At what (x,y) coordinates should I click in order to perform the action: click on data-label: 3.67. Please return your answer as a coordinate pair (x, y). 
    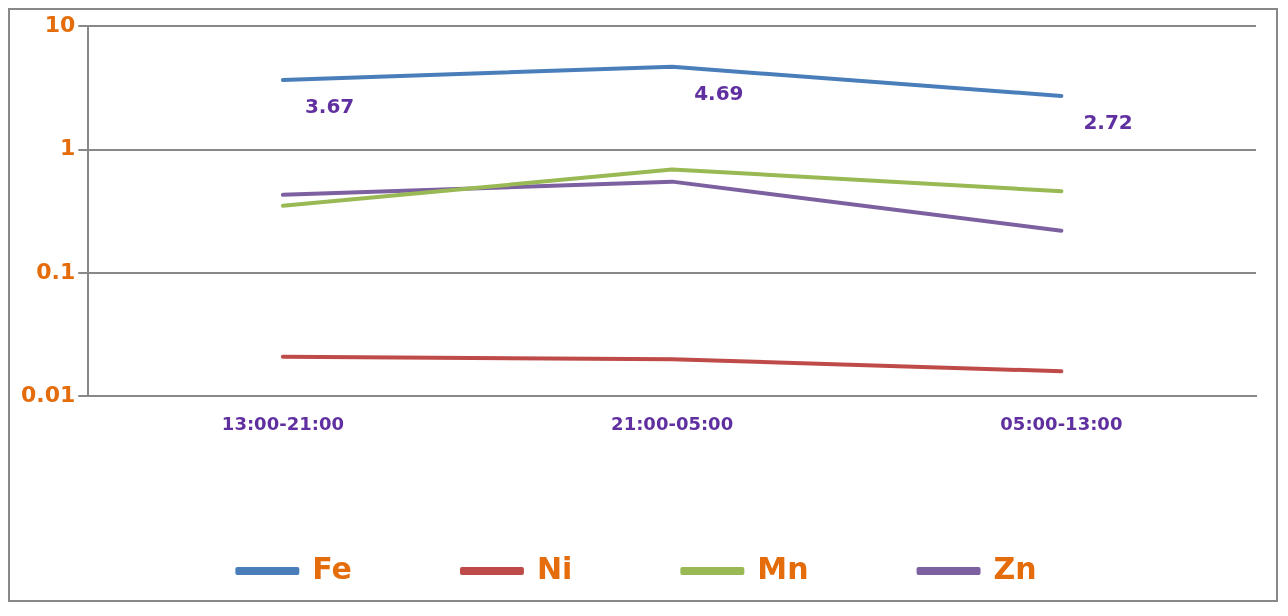
    Looking at the image, I should click on (329, 106).